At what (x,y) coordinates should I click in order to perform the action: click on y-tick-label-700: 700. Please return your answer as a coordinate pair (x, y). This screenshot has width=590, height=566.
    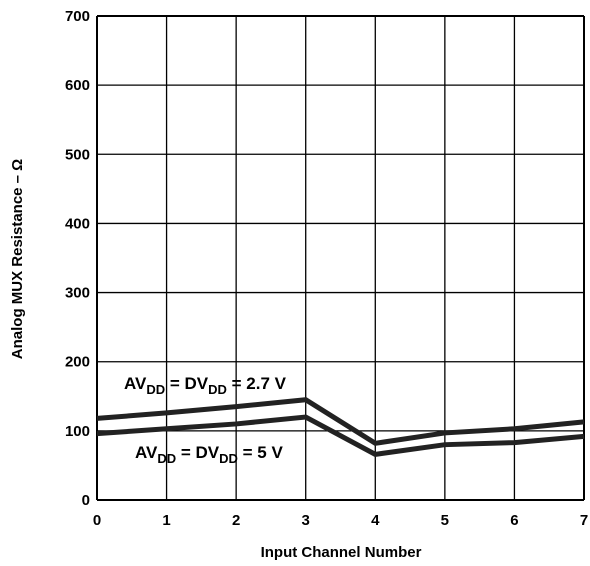
    Looking at the image, I should click on (77, 16).